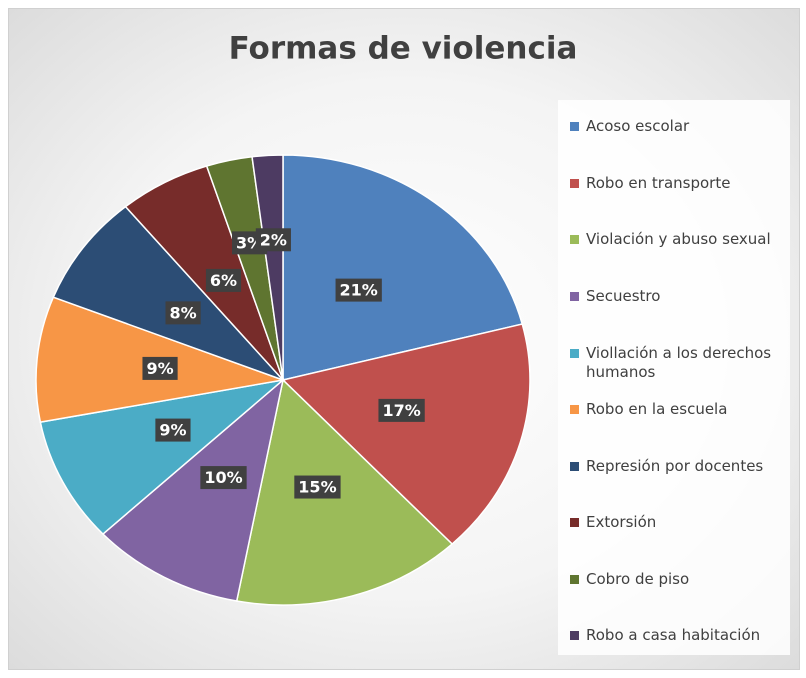 The height and width of the screenshot is (678, 806). I want to click on legend-item: Robo en transporte, so click(685, 183).